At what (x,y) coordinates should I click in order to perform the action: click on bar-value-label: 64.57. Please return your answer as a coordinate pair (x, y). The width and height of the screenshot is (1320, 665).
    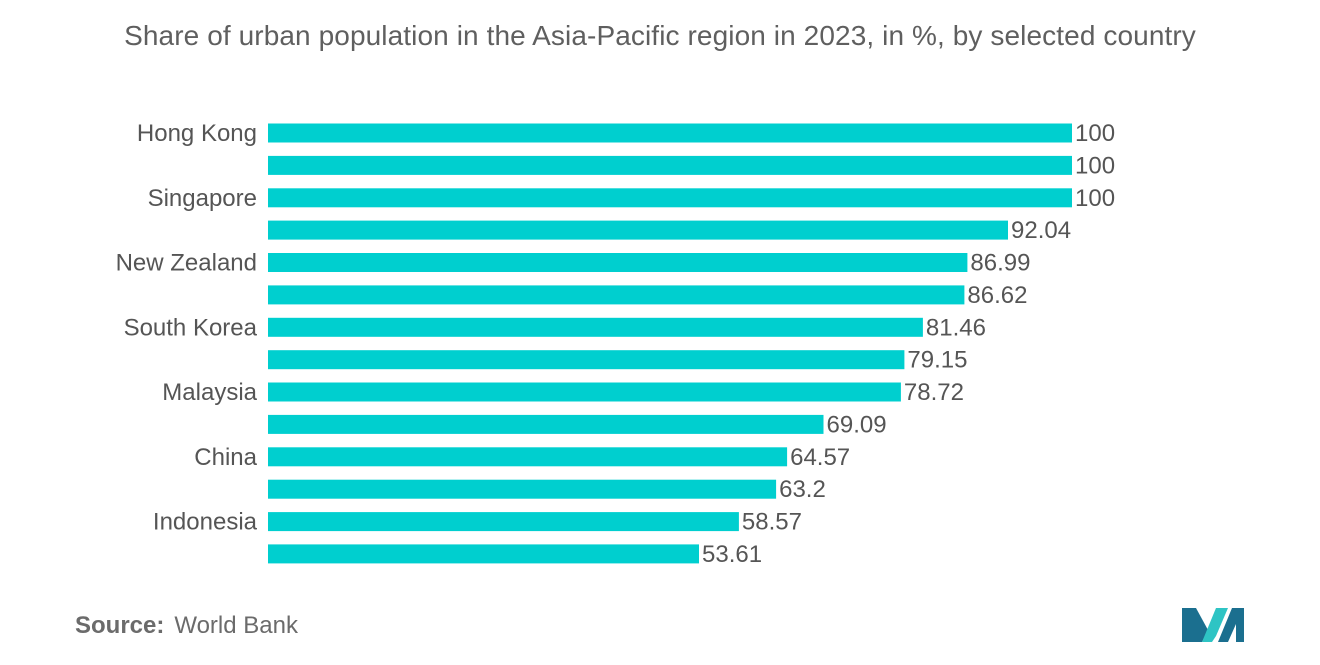
    Looking at the image, I should click on (820, 457).